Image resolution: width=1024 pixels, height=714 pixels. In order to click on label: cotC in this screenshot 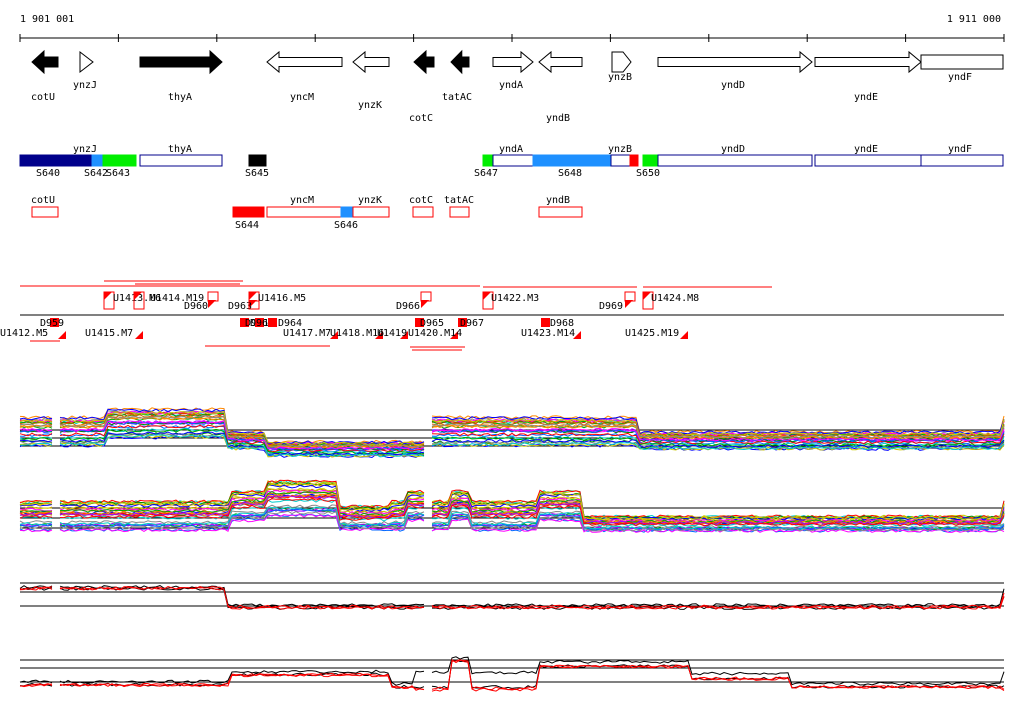, I will do `click(421, 118)`.